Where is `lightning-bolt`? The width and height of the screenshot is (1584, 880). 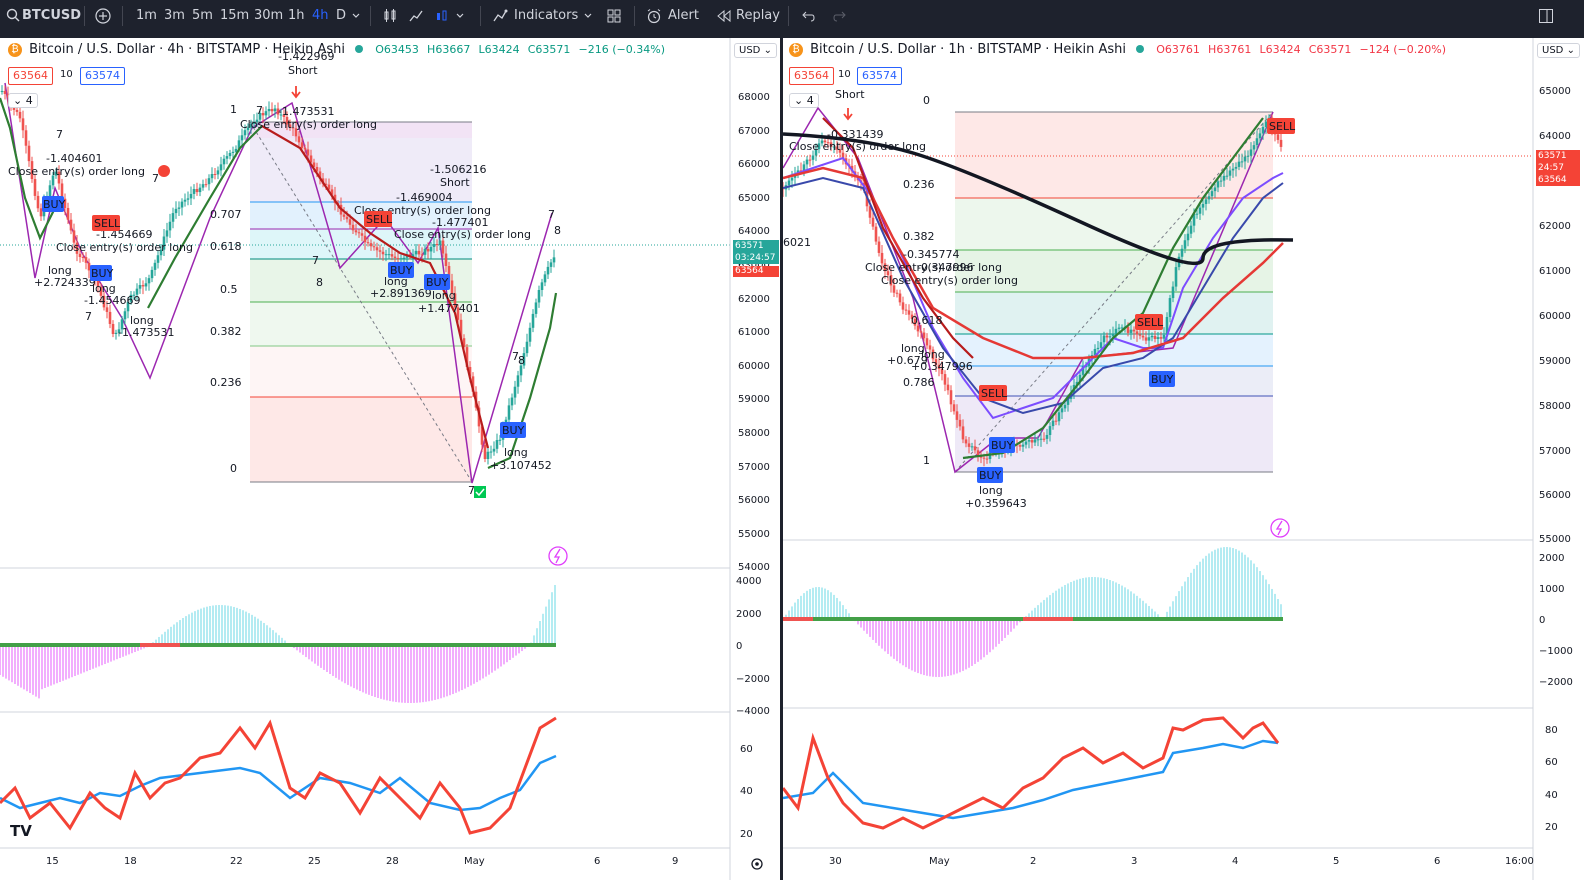
lightning-bolt is located at coordinates (1279, 528).